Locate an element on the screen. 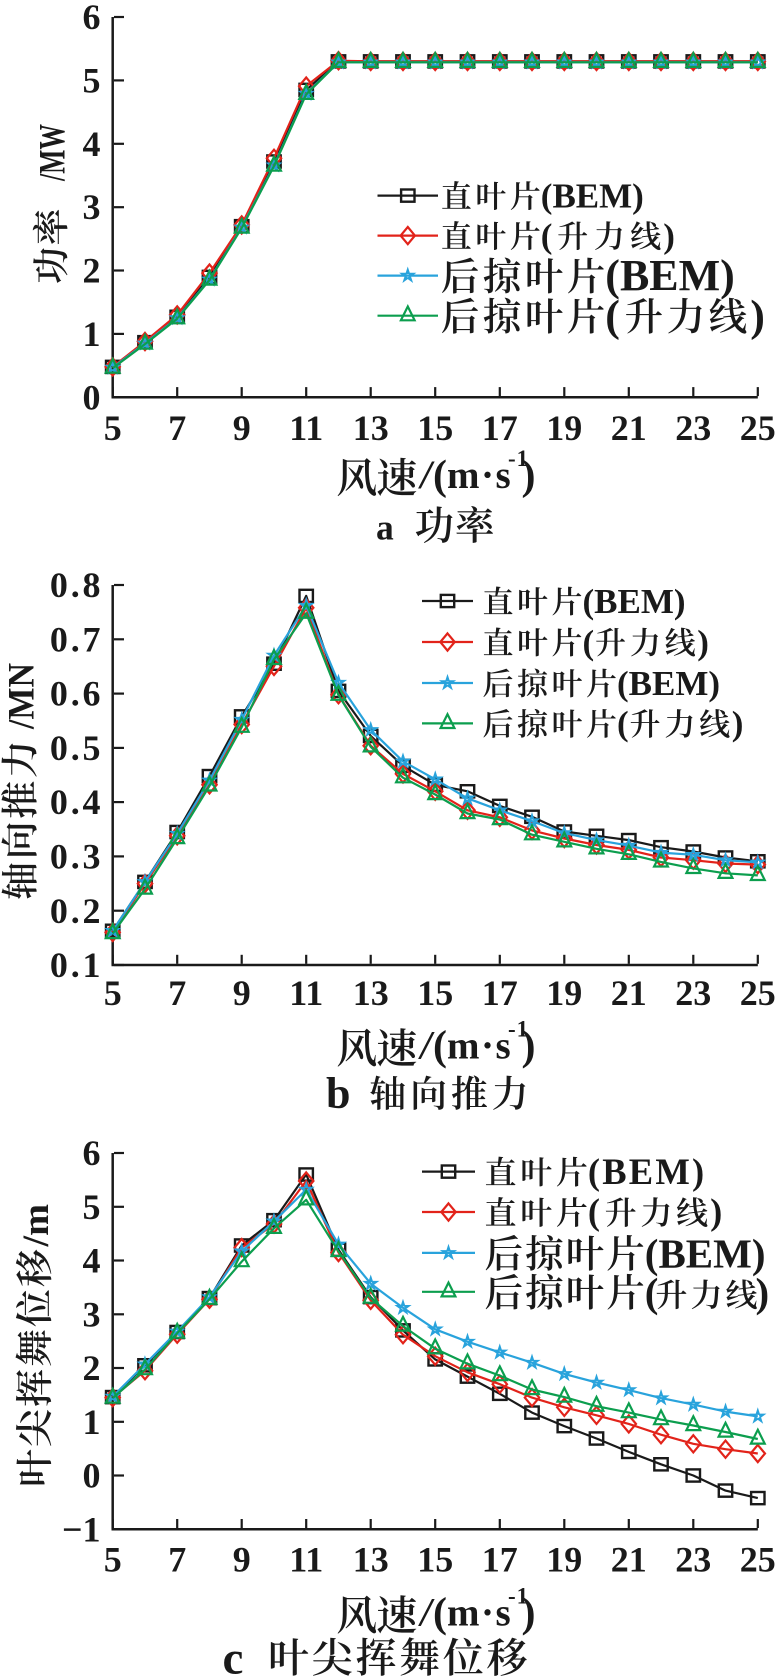  svg-text: 0.8 is located at coordinates (76, 585).